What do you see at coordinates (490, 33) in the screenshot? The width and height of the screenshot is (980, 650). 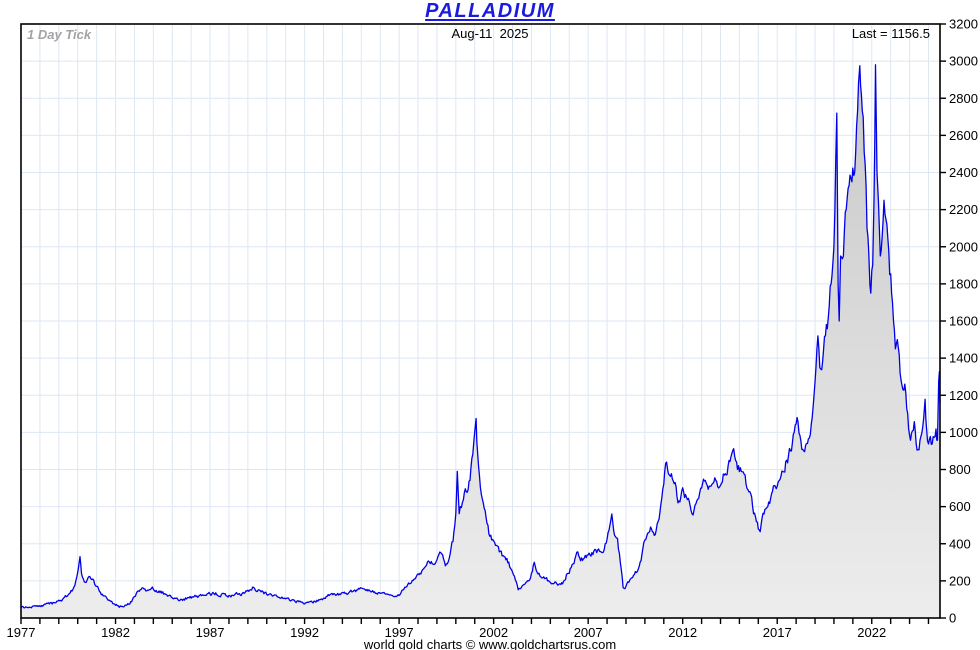 I see `date-label: Aug-11 2025` at bounding box center [490, 33].